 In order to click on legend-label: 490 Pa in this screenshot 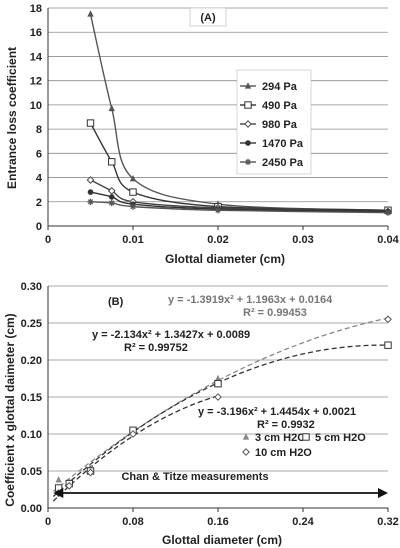, I will do `click(280, 106)`.